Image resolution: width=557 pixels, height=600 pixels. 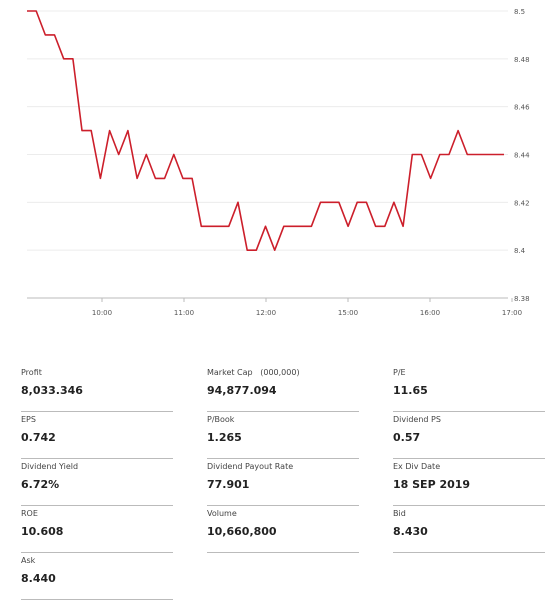 What do you see at coordinates (38, 578) in the screenshot?
I see `stat-value: 8.440` at bounding box center [38, 578].